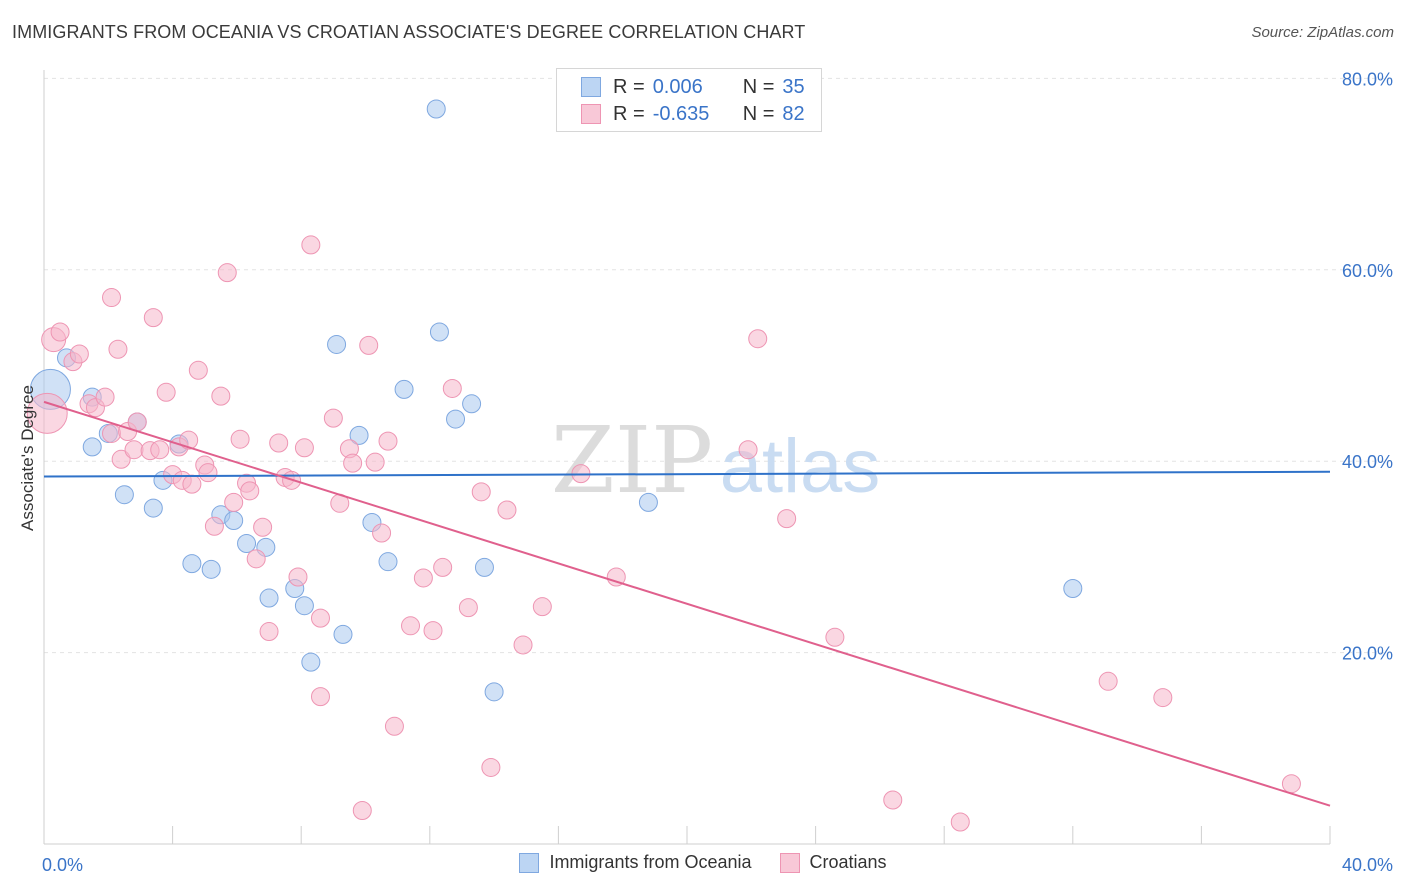 Image resolution: width=1406 pixels, height=892 pixels. I want to click on legend-item-oceania: Immigrants from Oceania, so click(635, 862).